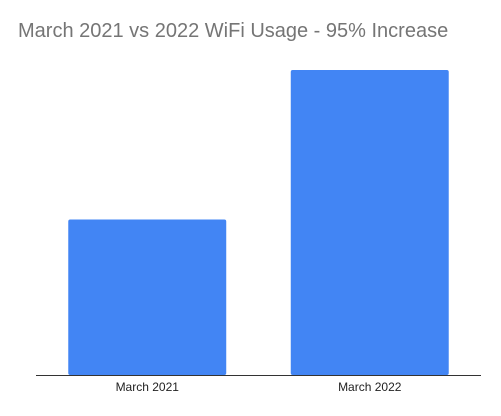  I want to click on bar-march-2021, so click(147, 297).